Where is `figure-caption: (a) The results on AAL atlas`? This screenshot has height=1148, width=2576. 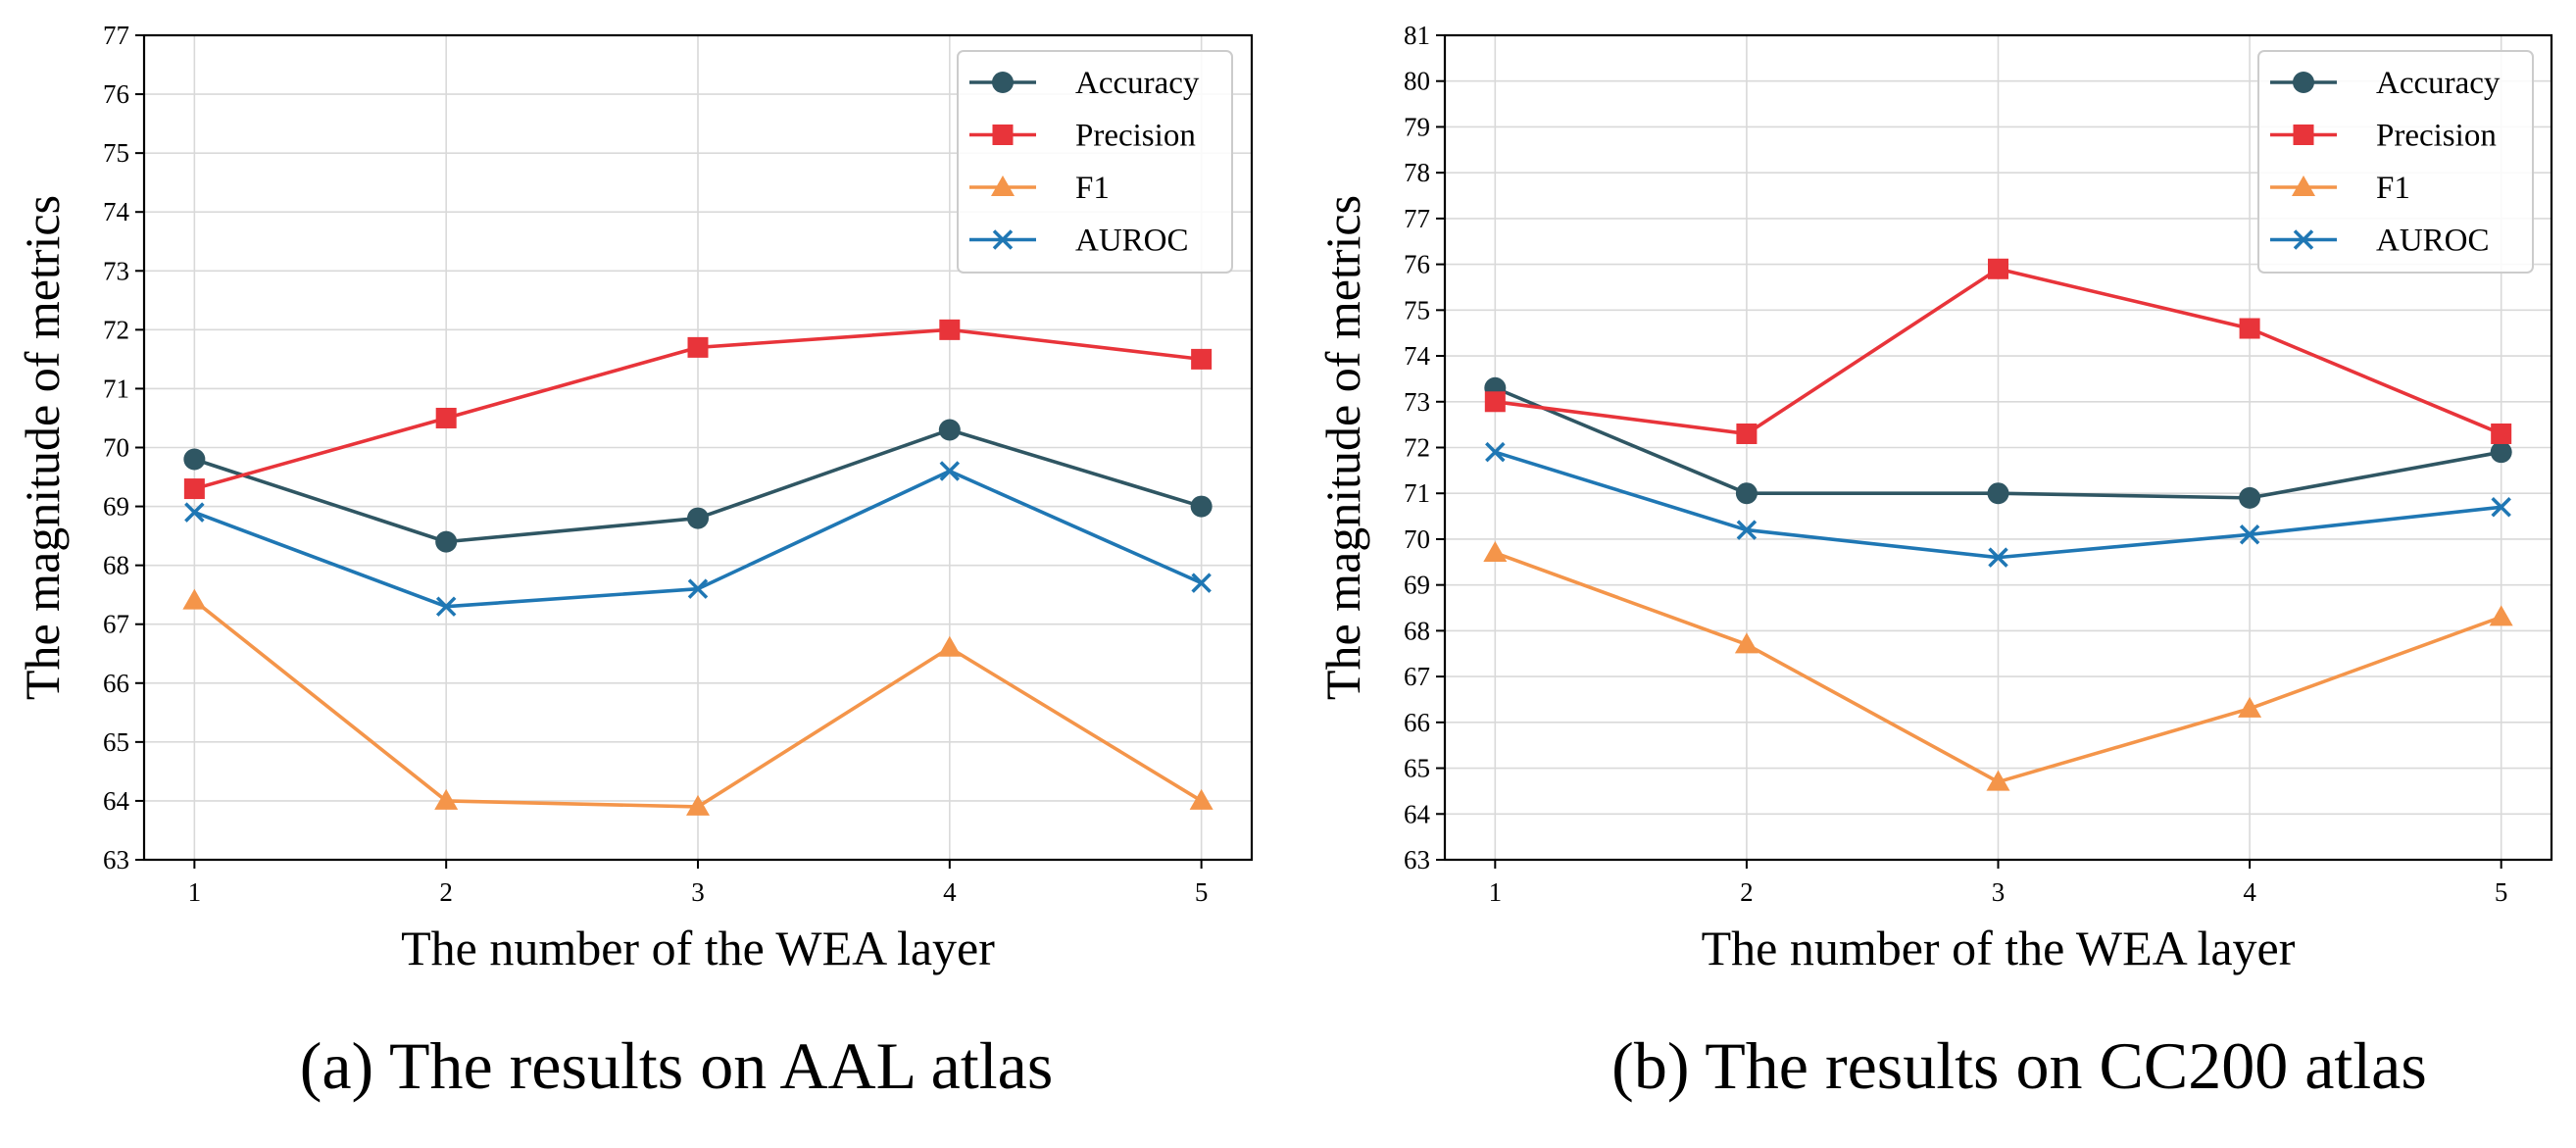 figure-caption: (a) The results on AAL atlas is located at coordinates (677, 1065).